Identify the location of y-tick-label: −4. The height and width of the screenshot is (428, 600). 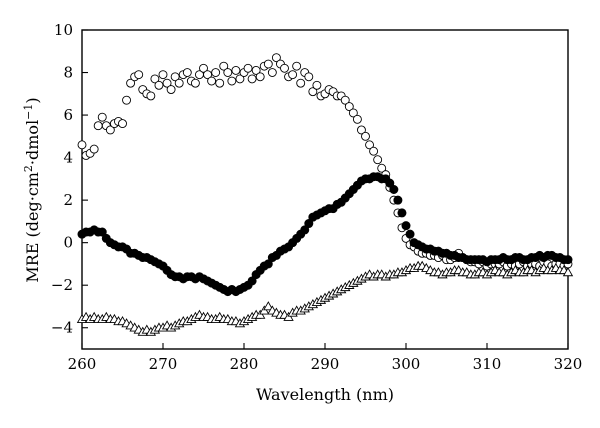
(62, 328).